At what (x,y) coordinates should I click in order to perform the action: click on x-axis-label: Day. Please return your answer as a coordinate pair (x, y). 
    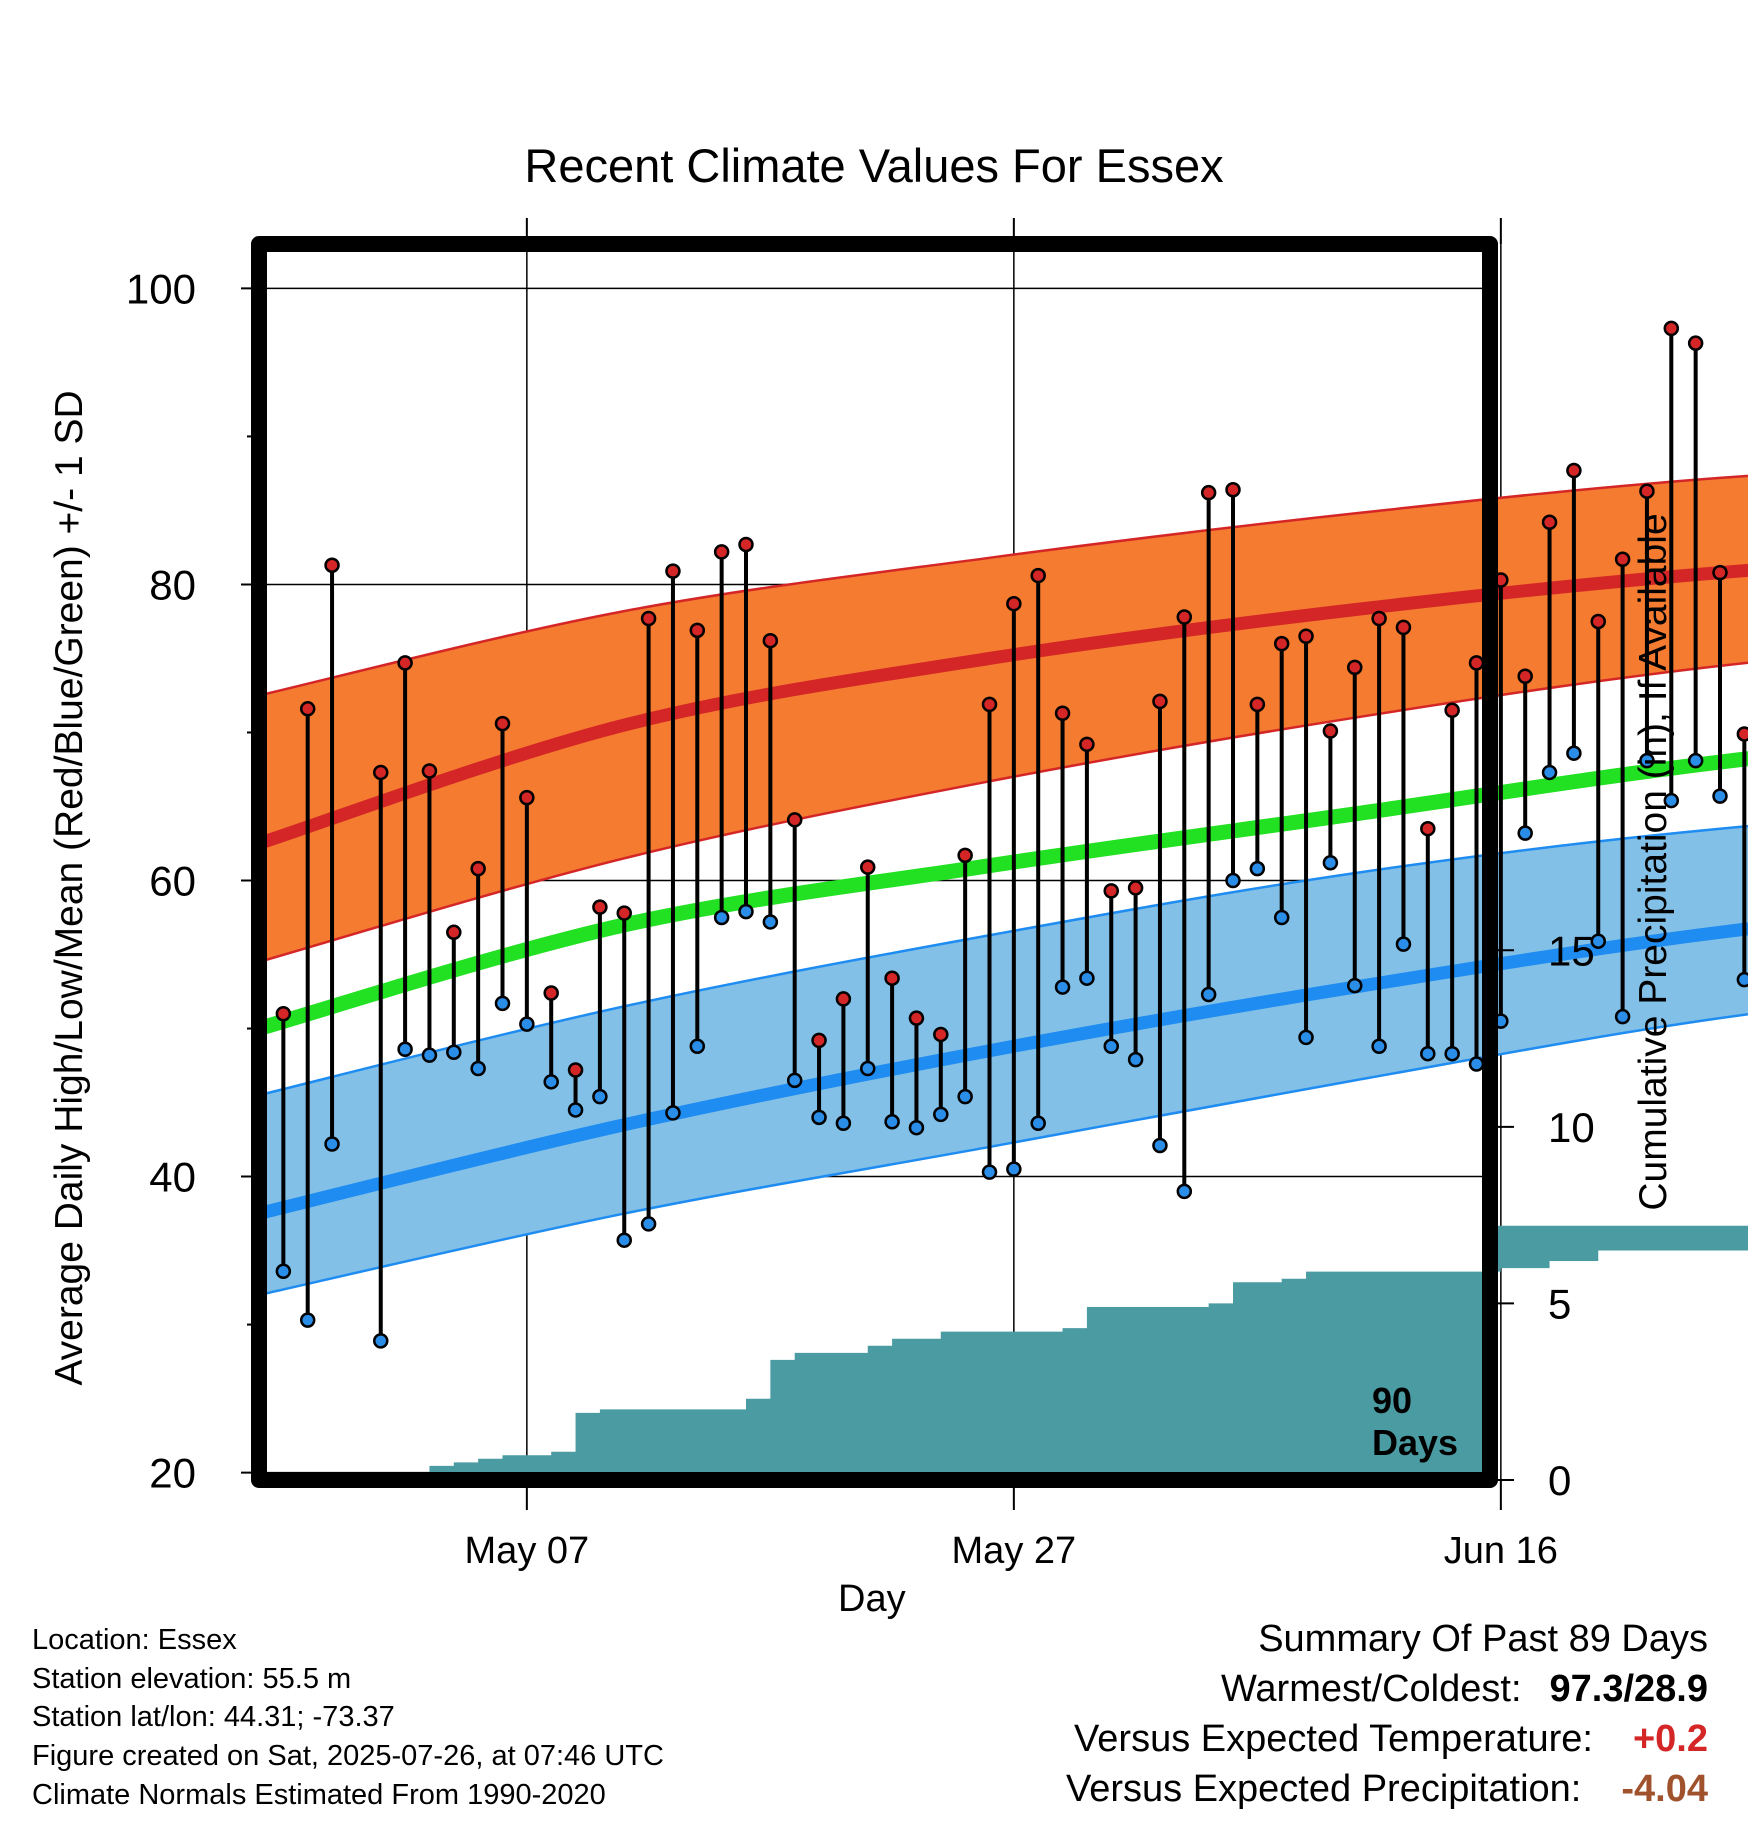
    Looking at the image, I should click on (872, 1599).